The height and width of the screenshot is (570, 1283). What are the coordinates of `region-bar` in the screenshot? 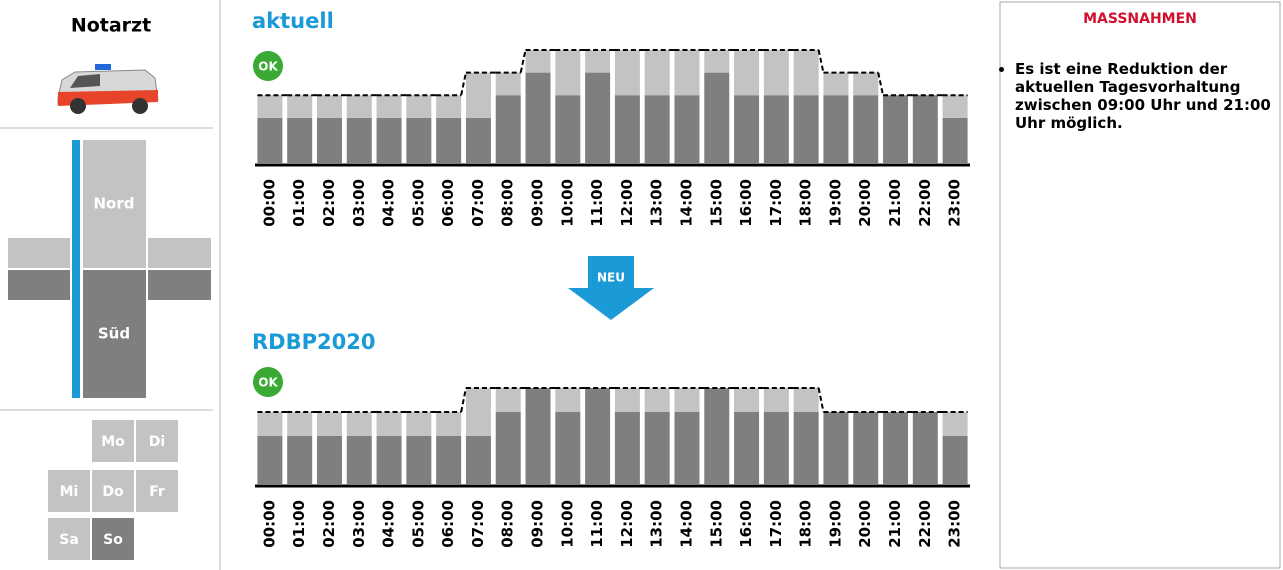 It's located at (76, 269).